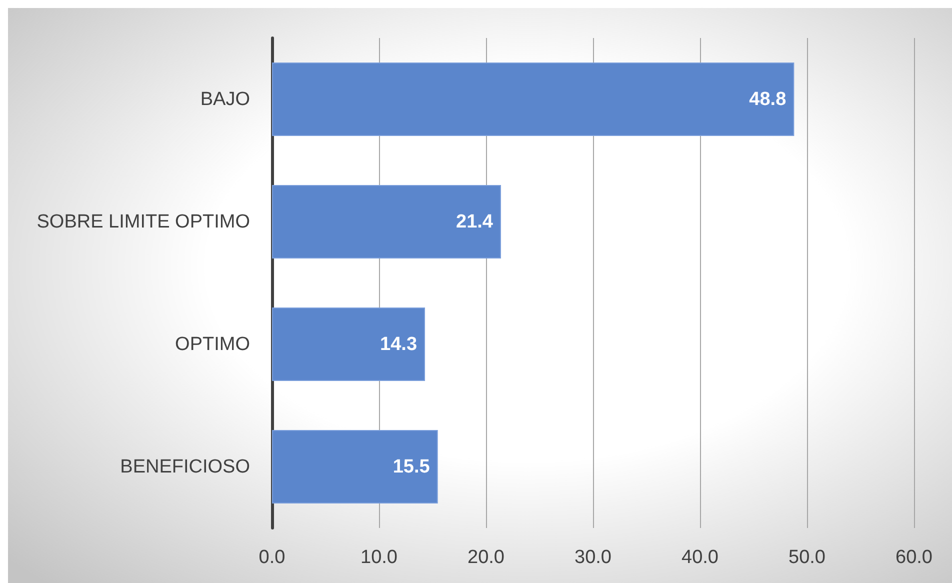  Describe the element at coordinates (272, 557) in the screenshot. I see `x-tick-label: 0.0` at that location.